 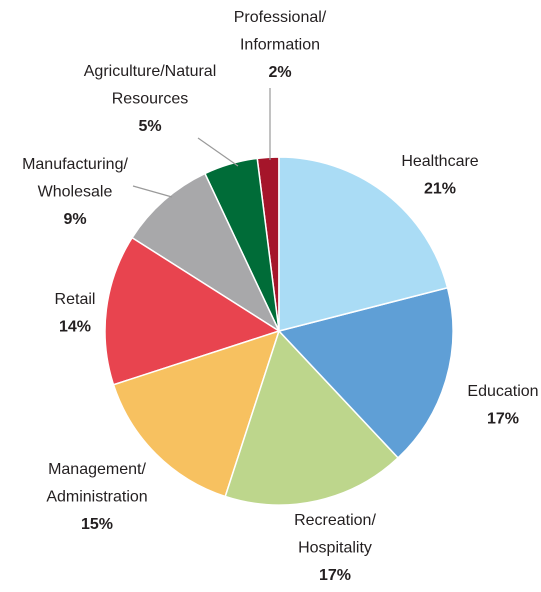 I want to click on slice-label: Resources, so click(x=150, y=99).